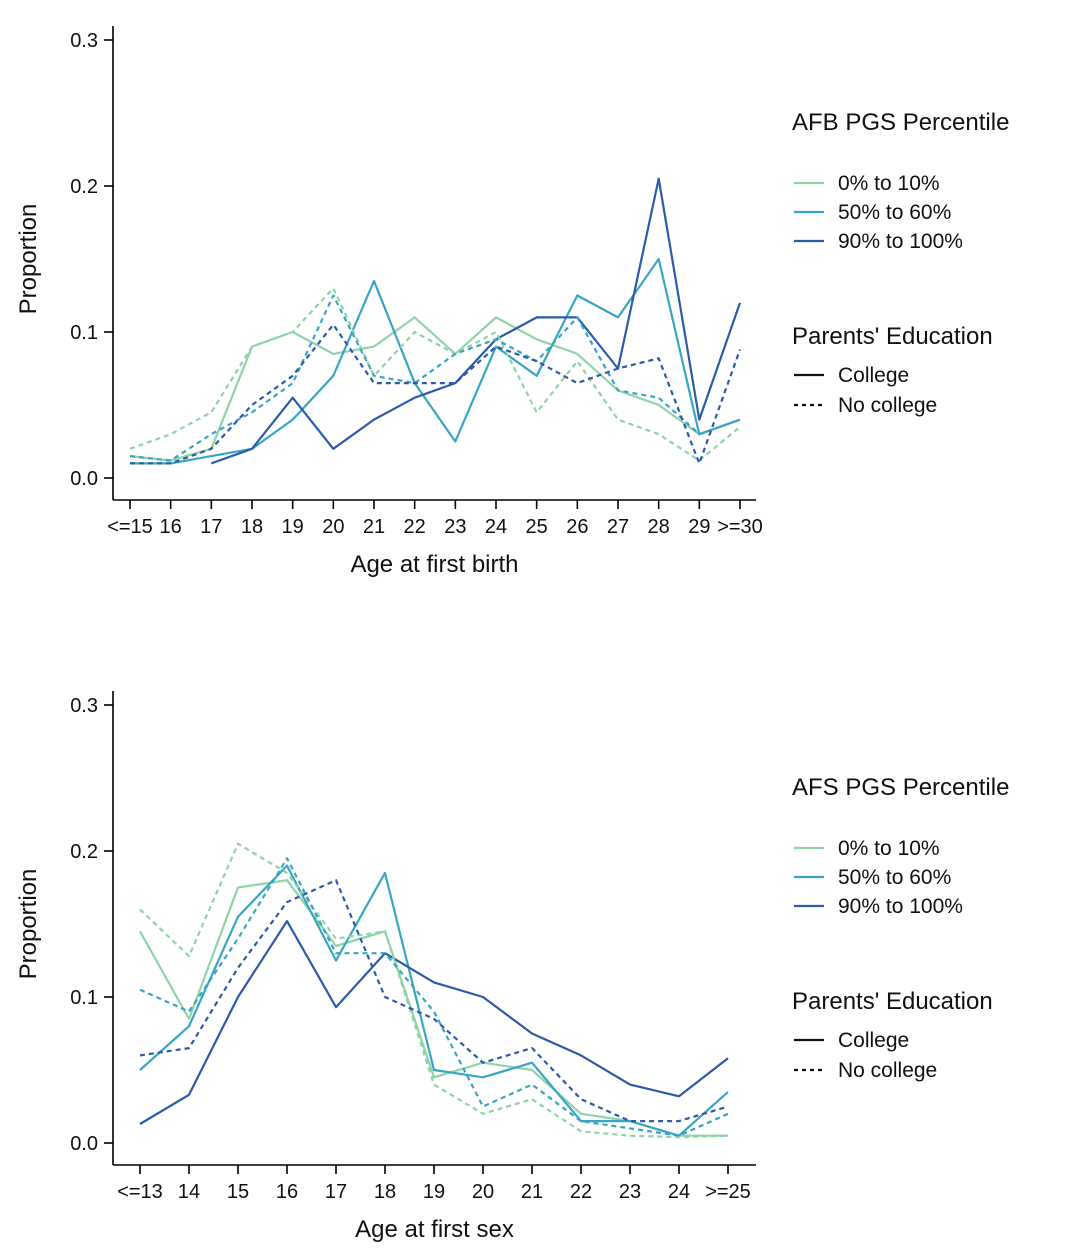 The width and height of the screenshot is (1080, 1260). I want to click on x-axis-title: Age at first sex, so click(434, 1229).